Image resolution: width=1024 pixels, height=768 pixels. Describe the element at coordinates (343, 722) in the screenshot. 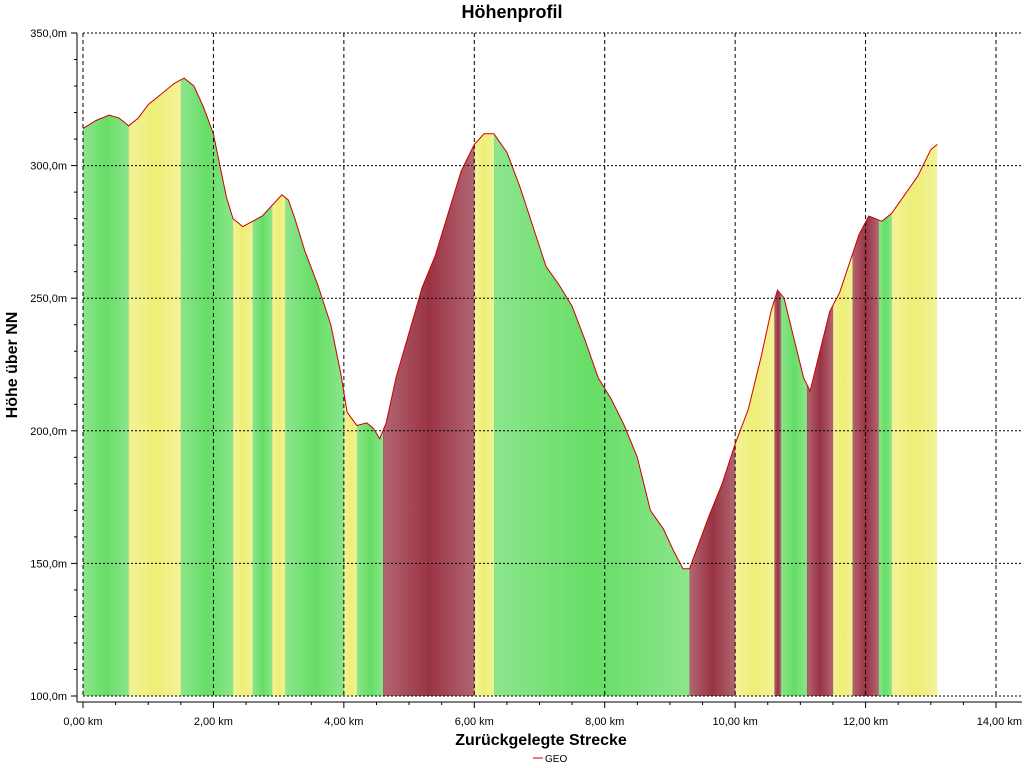

I see `x-tick-label: 4,00 km` at that location.